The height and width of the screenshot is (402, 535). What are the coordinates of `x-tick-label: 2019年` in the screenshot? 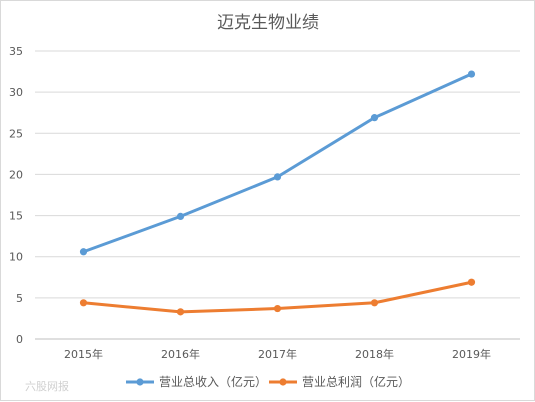 It's located at (471, 354).